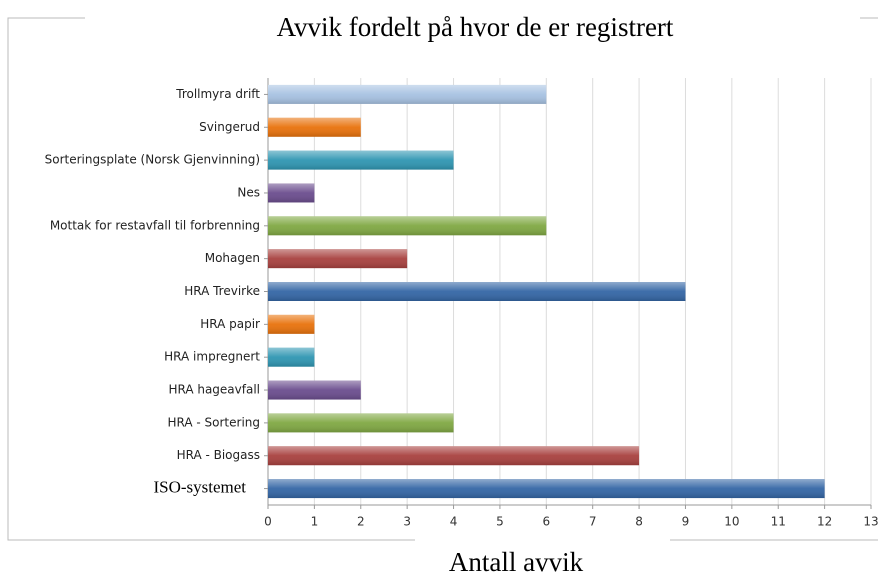  I want to click on x-tick-label: 9, so click(686, 522).